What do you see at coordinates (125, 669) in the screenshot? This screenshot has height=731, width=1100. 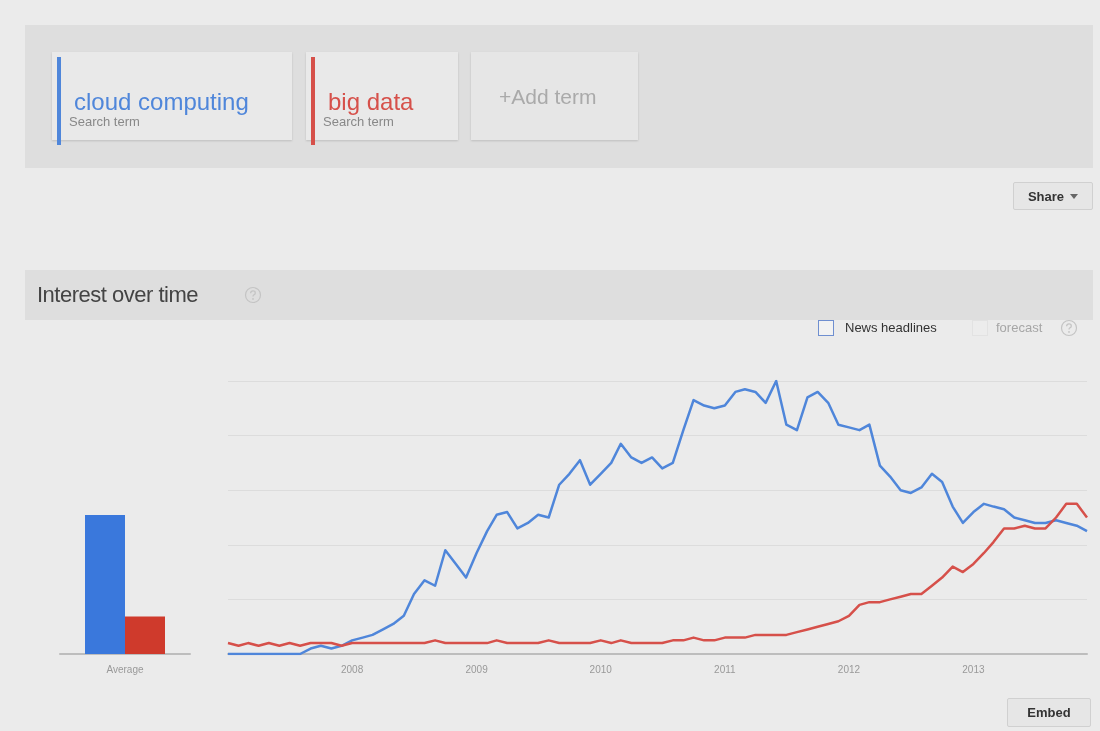 I see `x-tick-label: Average` at bounding box center [125, 669].